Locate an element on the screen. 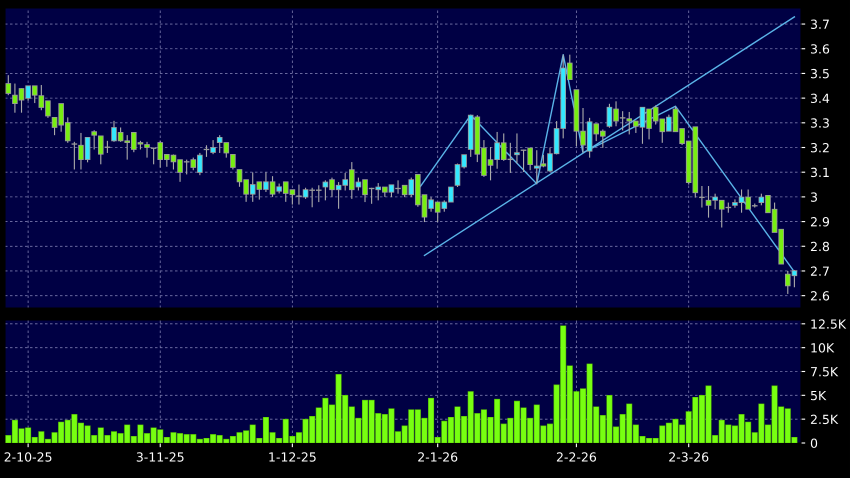 The width and height of the screenshot is (850, 478). y-tick-label: 2.7 is located at coordinates (819, 271).